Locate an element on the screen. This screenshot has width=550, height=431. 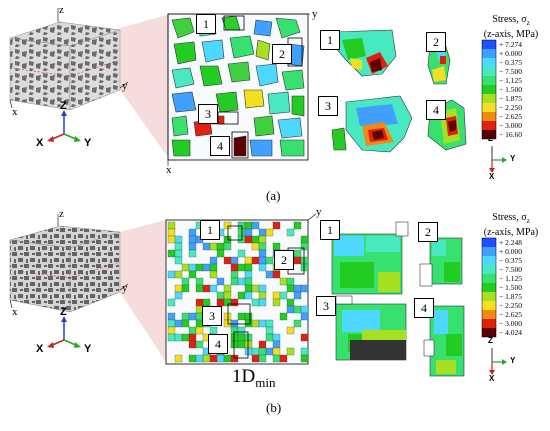
legend-triad-b is located at coordinates (498, 361).